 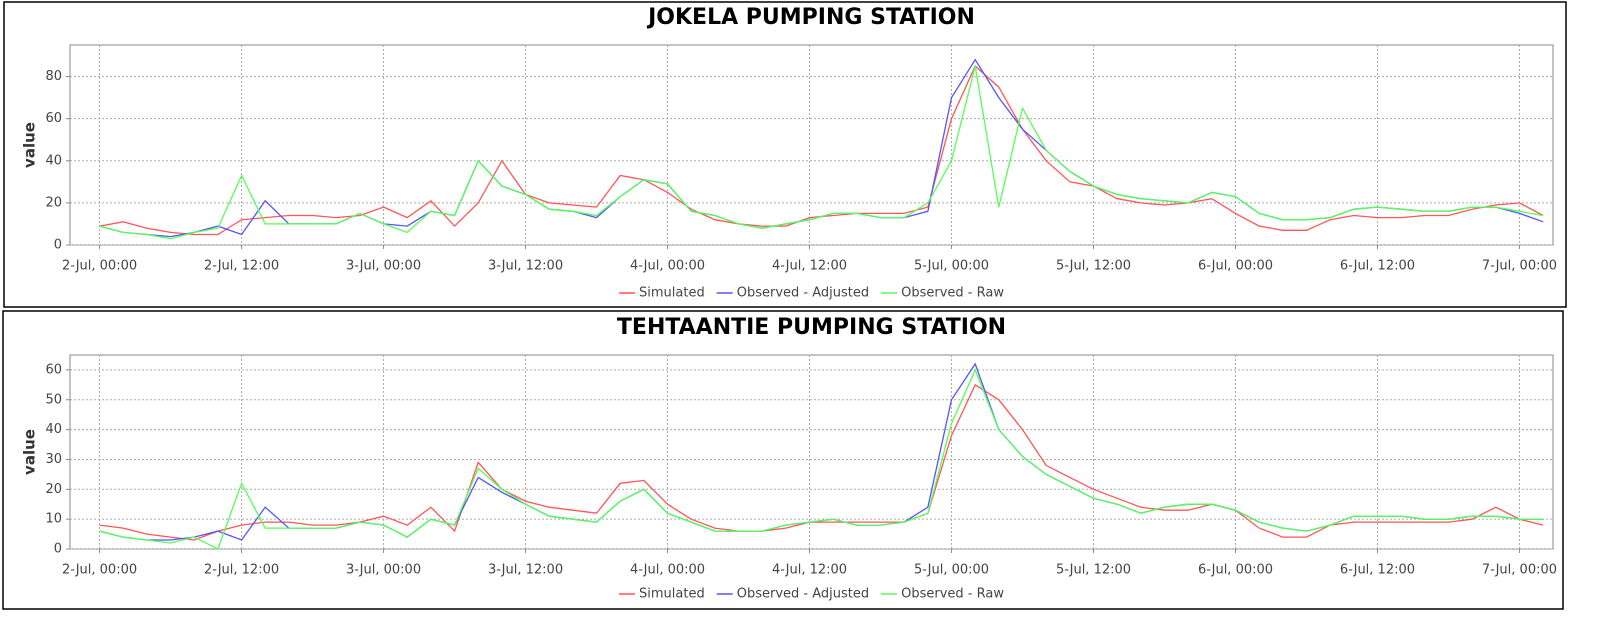 What do you see at coordinates (53, 76) in the screenshot?
I see `y-tick-label: 80` at bounding box center [53, 76].